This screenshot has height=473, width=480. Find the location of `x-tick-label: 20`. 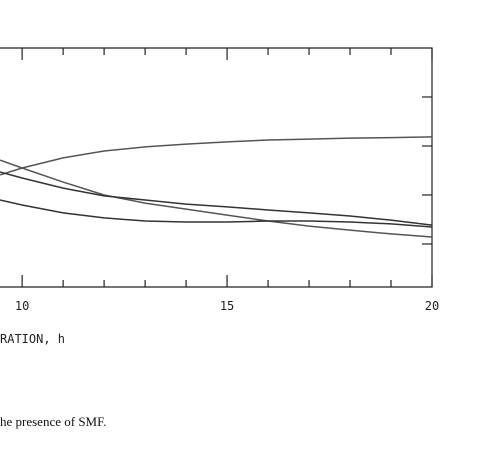

x-tick-label: 20 is located at coordinates (432, 306).